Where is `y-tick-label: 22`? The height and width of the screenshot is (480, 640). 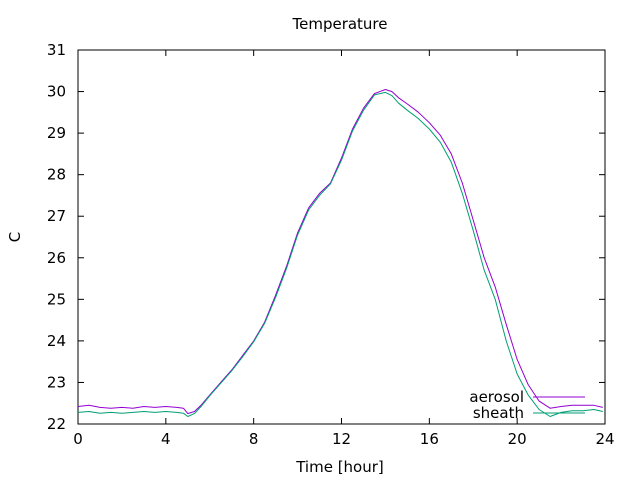
y-tick-label: 22 is located at coordinates (56, 424).